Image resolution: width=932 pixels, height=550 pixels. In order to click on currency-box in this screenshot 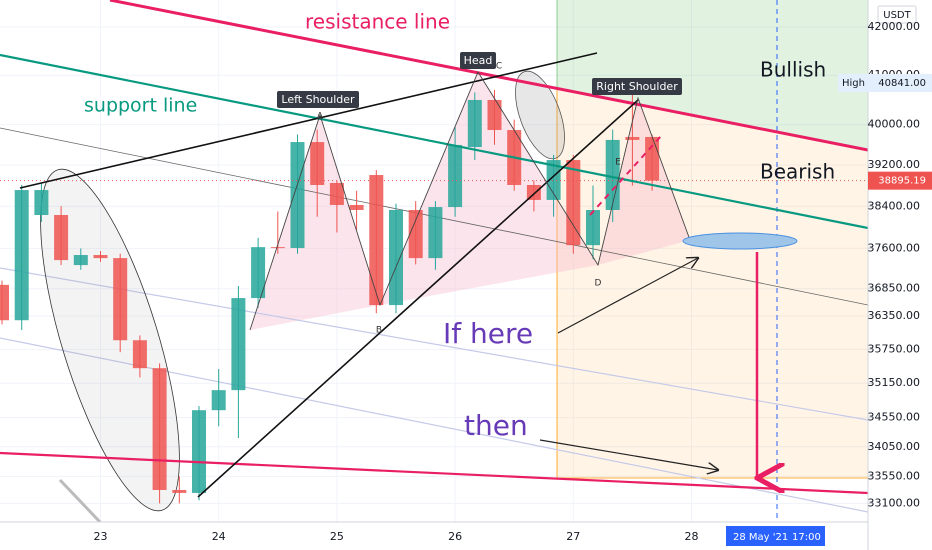, I will do `click(897, 14)`.